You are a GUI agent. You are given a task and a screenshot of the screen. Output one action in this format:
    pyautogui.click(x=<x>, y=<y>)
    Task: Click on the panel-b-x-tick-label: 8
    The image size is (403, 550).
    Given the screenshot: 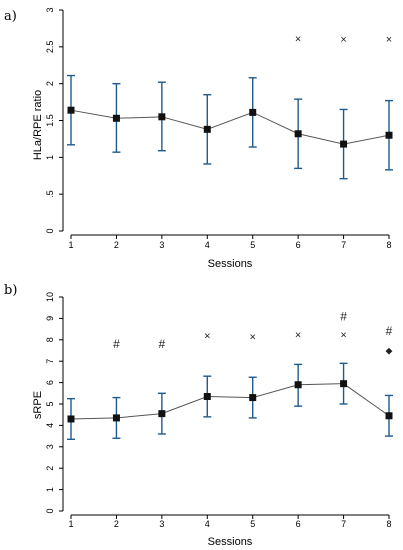 What is the action you would take?
    pyautogui.click(x=388, y=524)
    